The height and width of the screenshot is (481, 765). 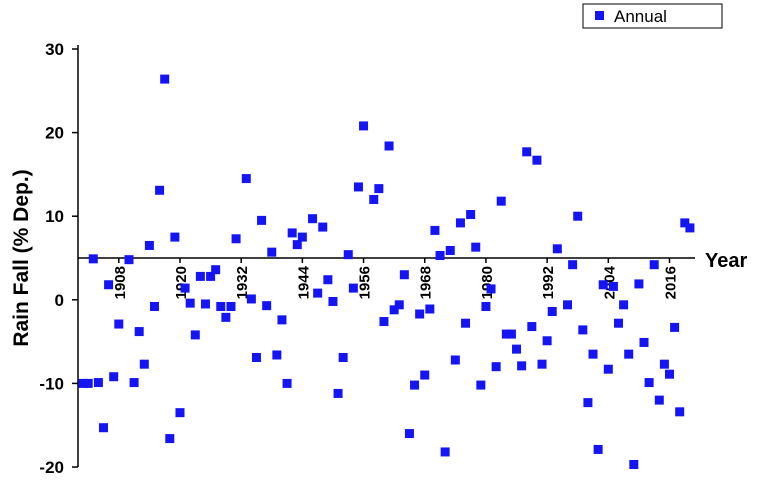 What do you see at coordinates (726, 261) in the screenshot?
I see `x-axis-label: Year` at bounding box center [726, 261].